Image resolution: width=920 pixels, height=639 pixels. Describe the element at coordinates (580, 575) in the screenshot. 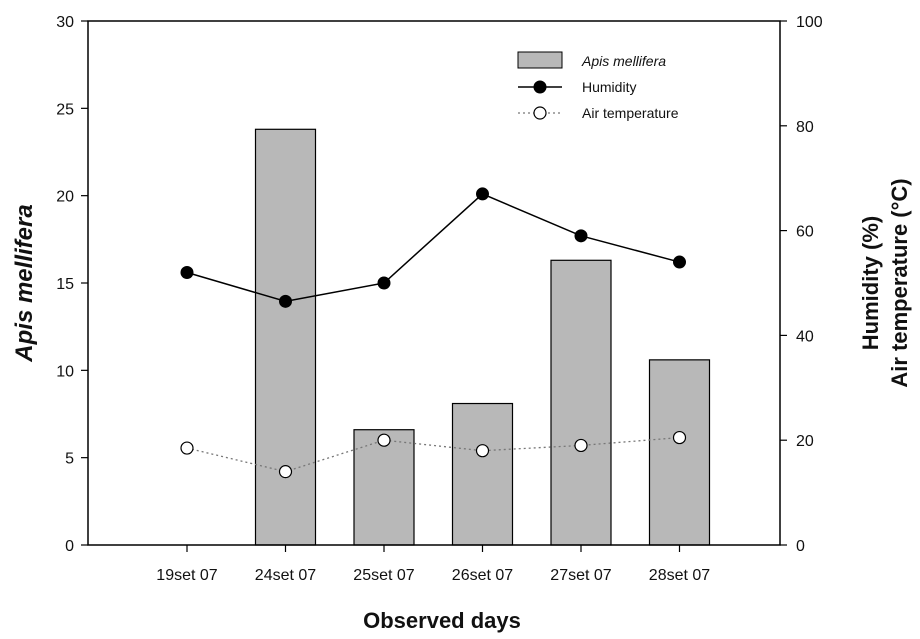

I see `x-tick-label: 27set 07` at that location.